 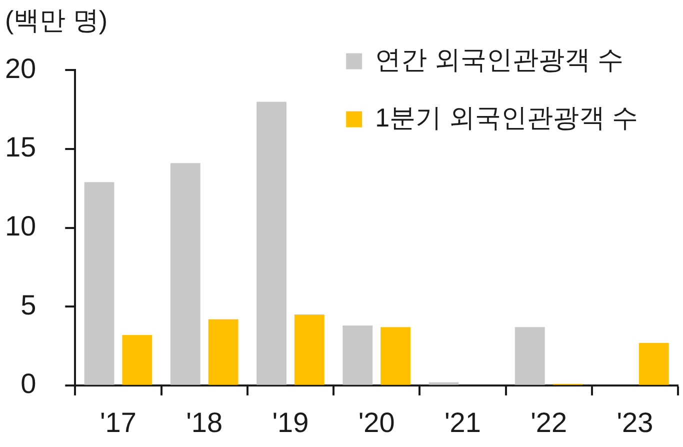 I want to click on x-tick-label: '19, so click(x=290, y=422).